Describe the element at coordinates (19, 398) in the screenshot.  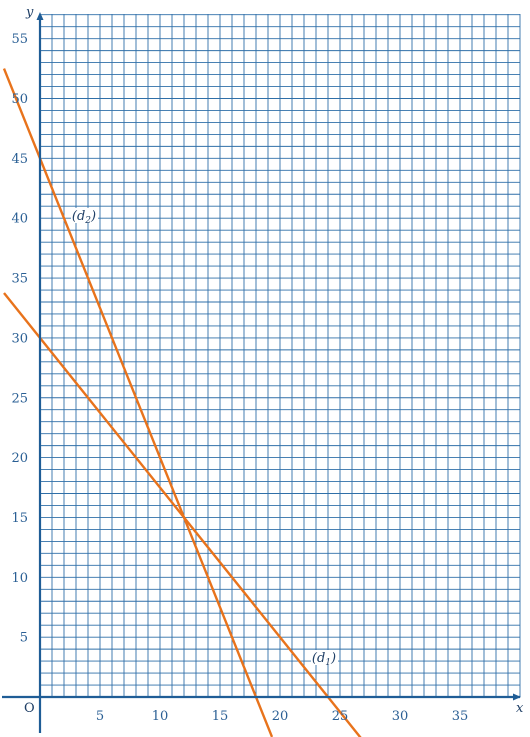
I see `y-tick-label: 25` at that location.